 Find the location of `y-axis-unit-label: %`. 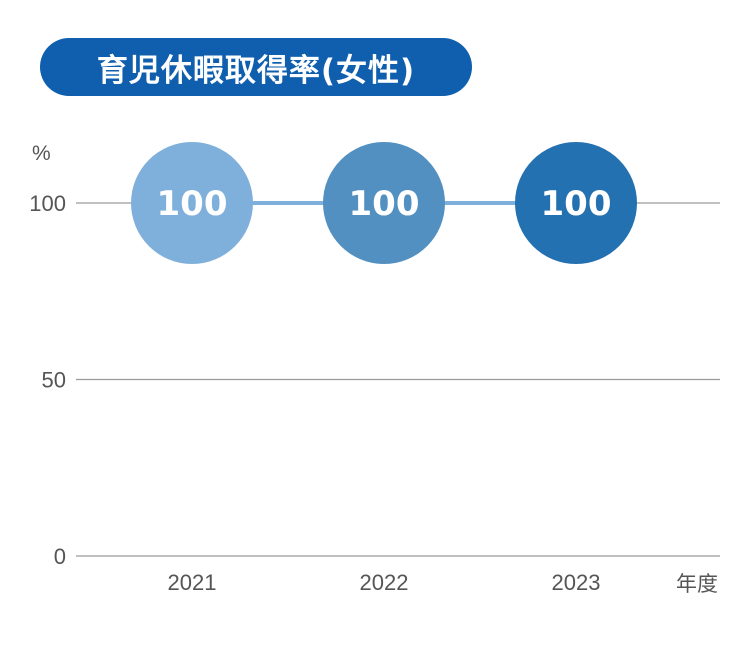

y-axis-unit-label: % is located at coordinates (41, 153).